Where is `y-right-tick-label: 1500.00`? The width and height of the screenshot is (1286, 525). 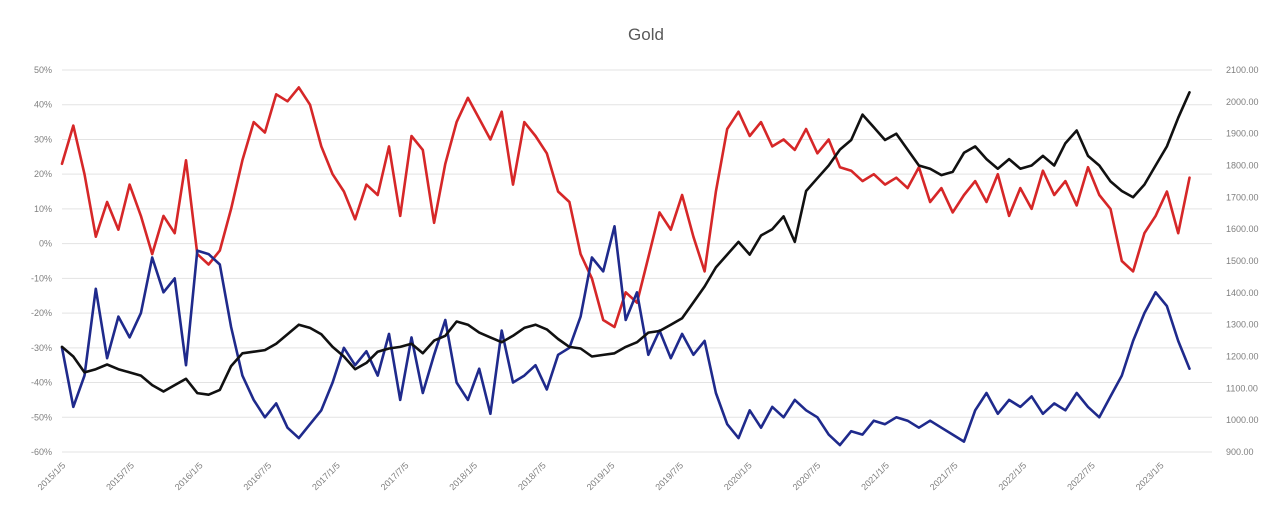 y-right-tick-label: 1500.00 is located at coordinates (1242, 261).